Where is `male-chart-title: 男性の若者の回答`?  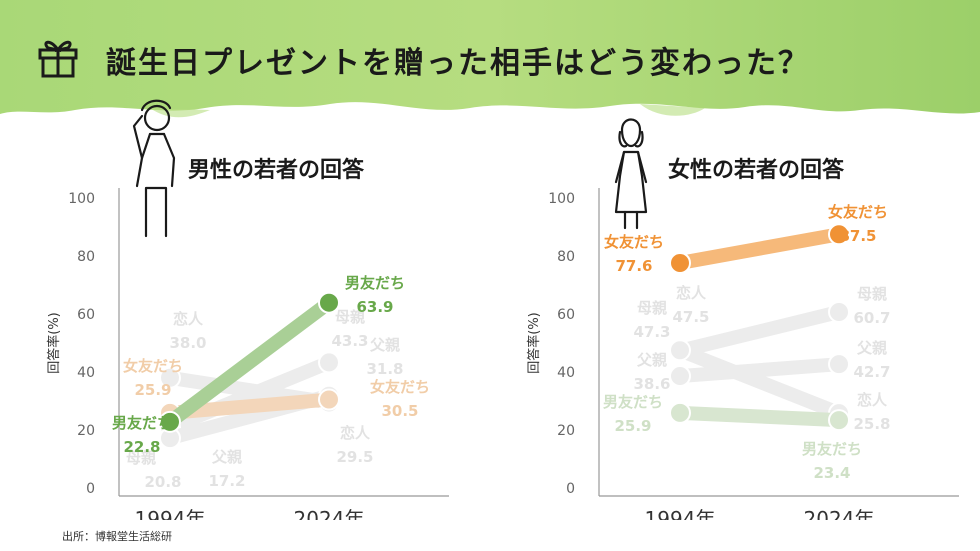
male-chart-title: 男性の若者の回答 is located at coordinates (276, 170).